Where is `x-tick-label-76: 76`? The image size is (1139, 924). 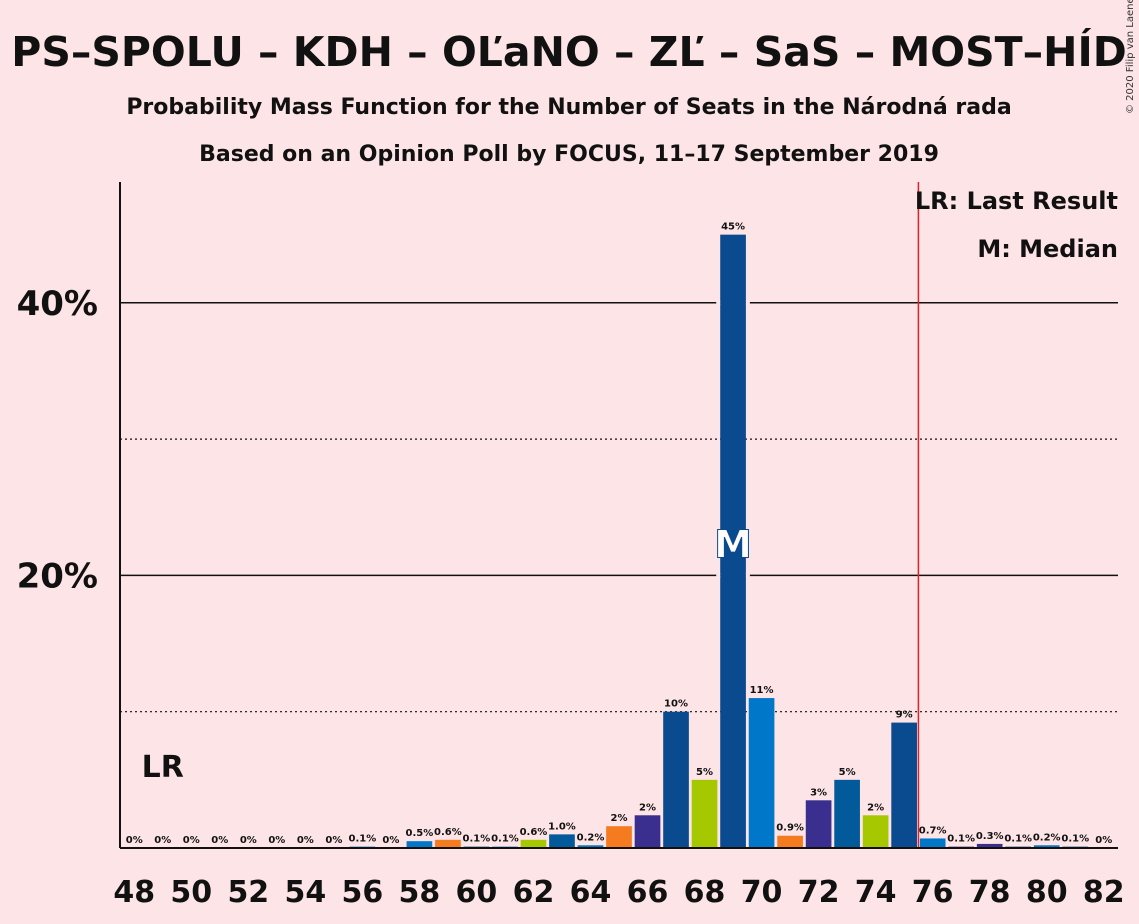 x-tick-label-76: 76 is located at coordinates (933, 892).